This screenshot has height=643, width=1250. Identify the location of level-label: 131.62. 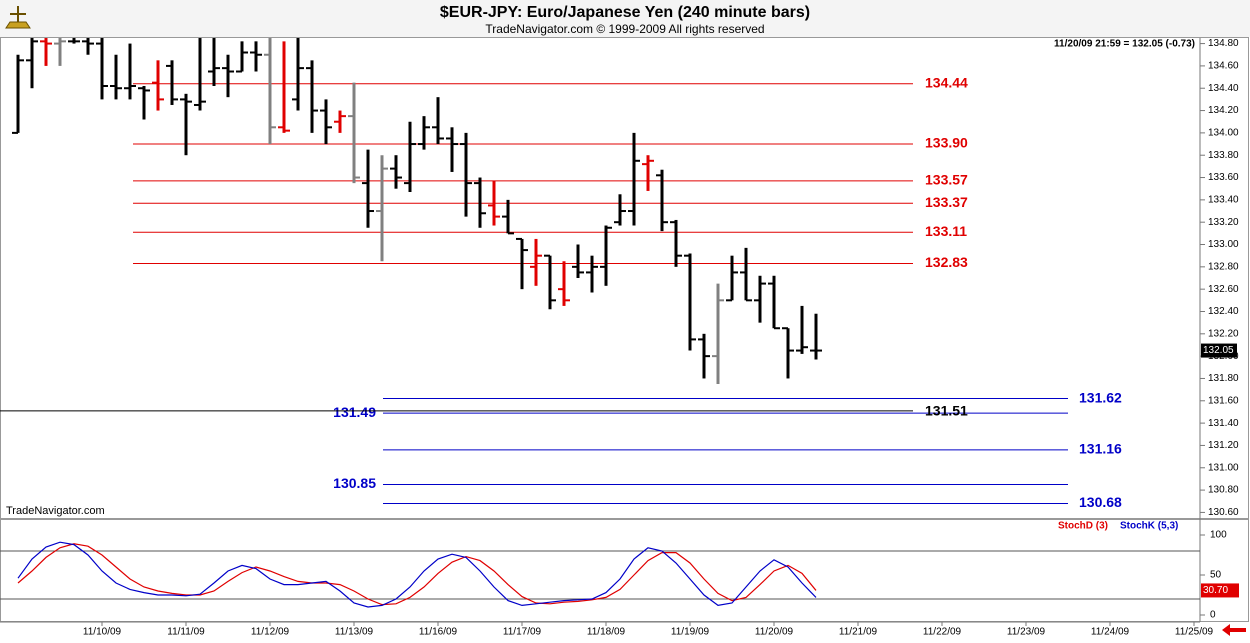
(1100, 397).